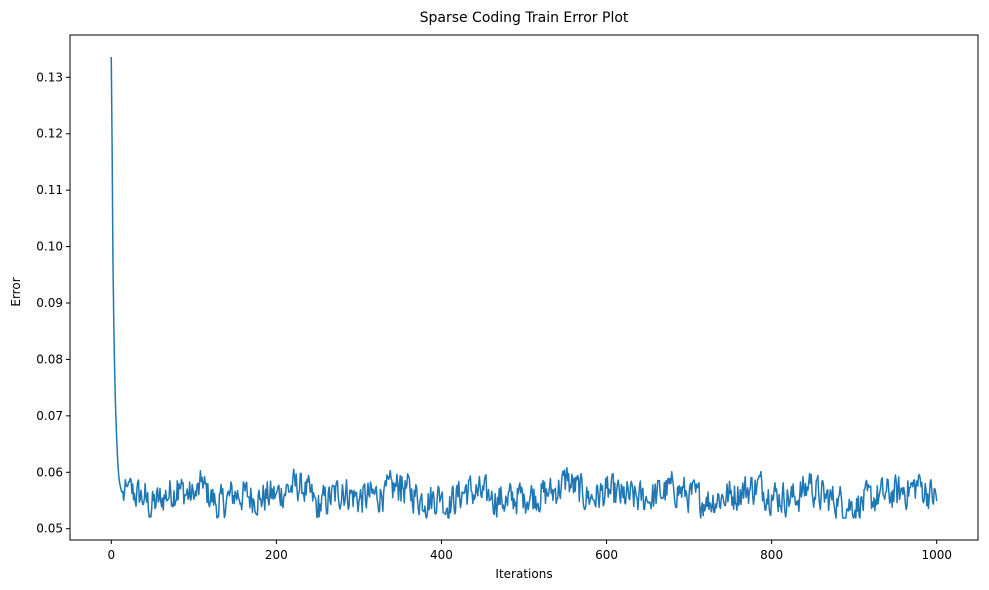 This screenshot has width=989, height=590. I want to click on y-tick-label: 0.08, so click(49, 359).